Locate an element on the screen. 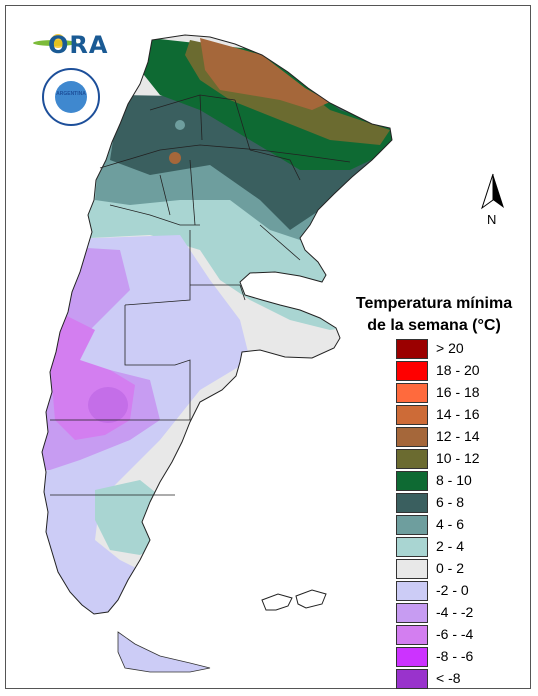 The height and width of the screenshot is (696, 538). legend-label: 10 - 12 is located at coordinates (458, 458).